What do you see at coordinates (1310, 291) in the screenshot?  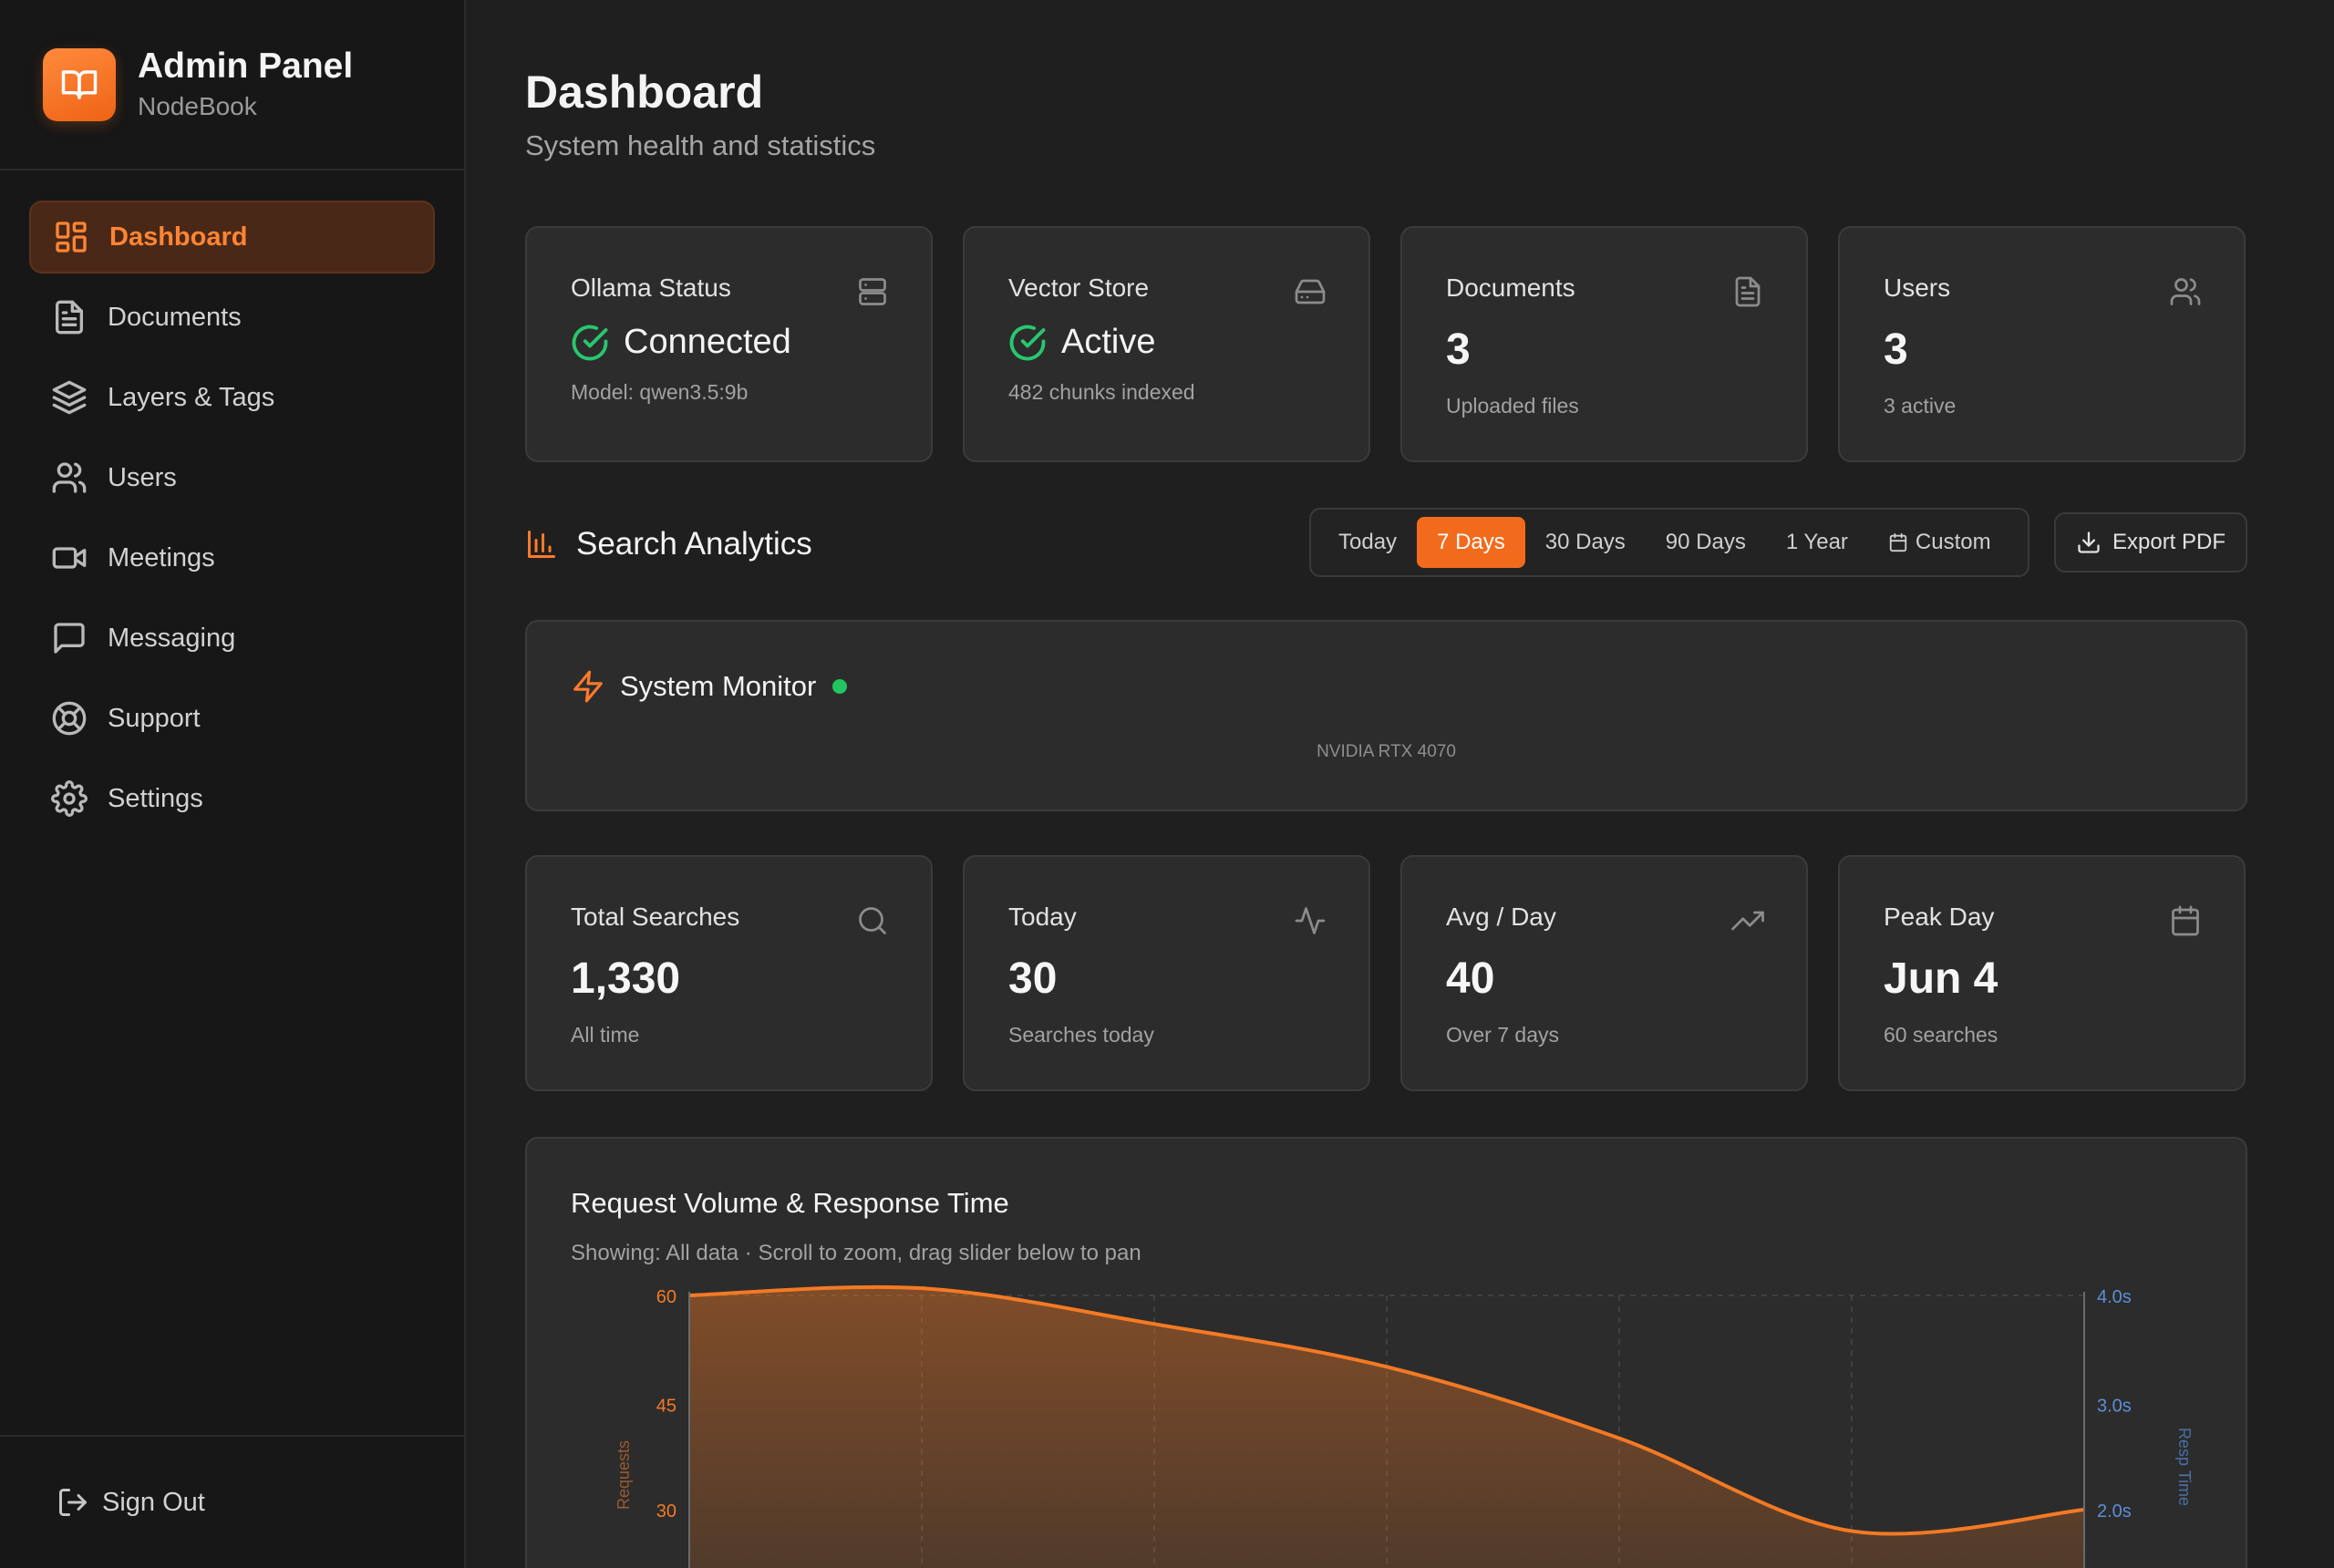 I see `hard-drive-icon` at bounding box center [1310, 291].